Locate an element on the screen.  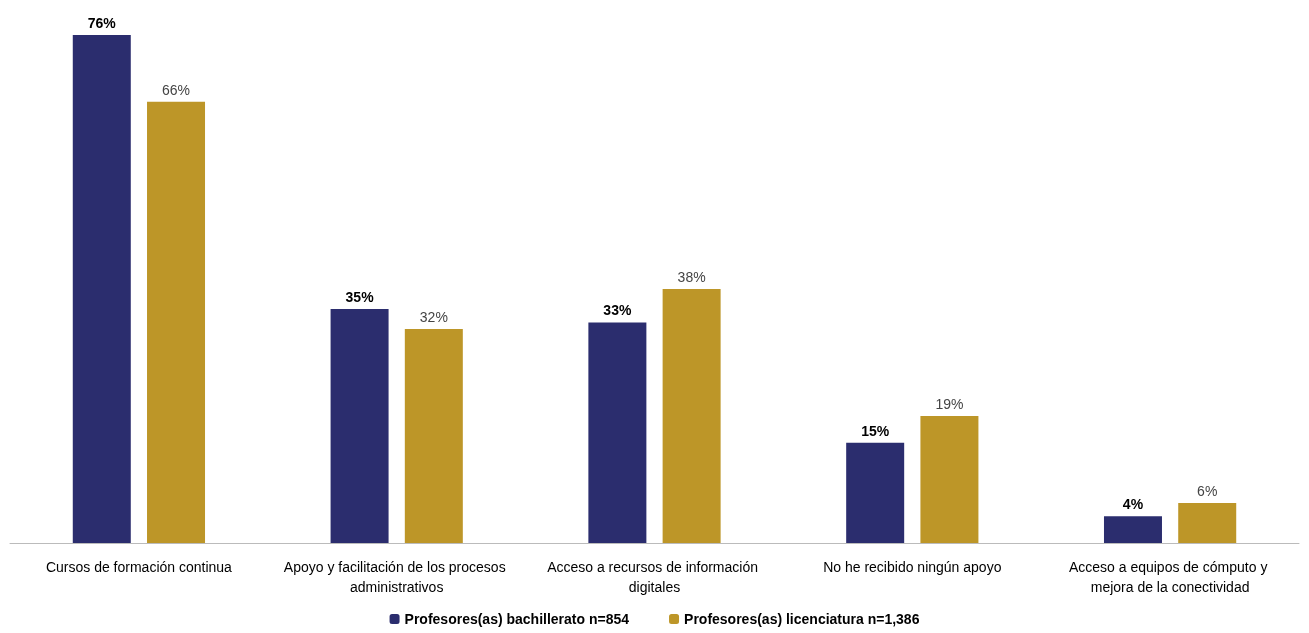
data-label: 33% is located at coordinates (617, 310).